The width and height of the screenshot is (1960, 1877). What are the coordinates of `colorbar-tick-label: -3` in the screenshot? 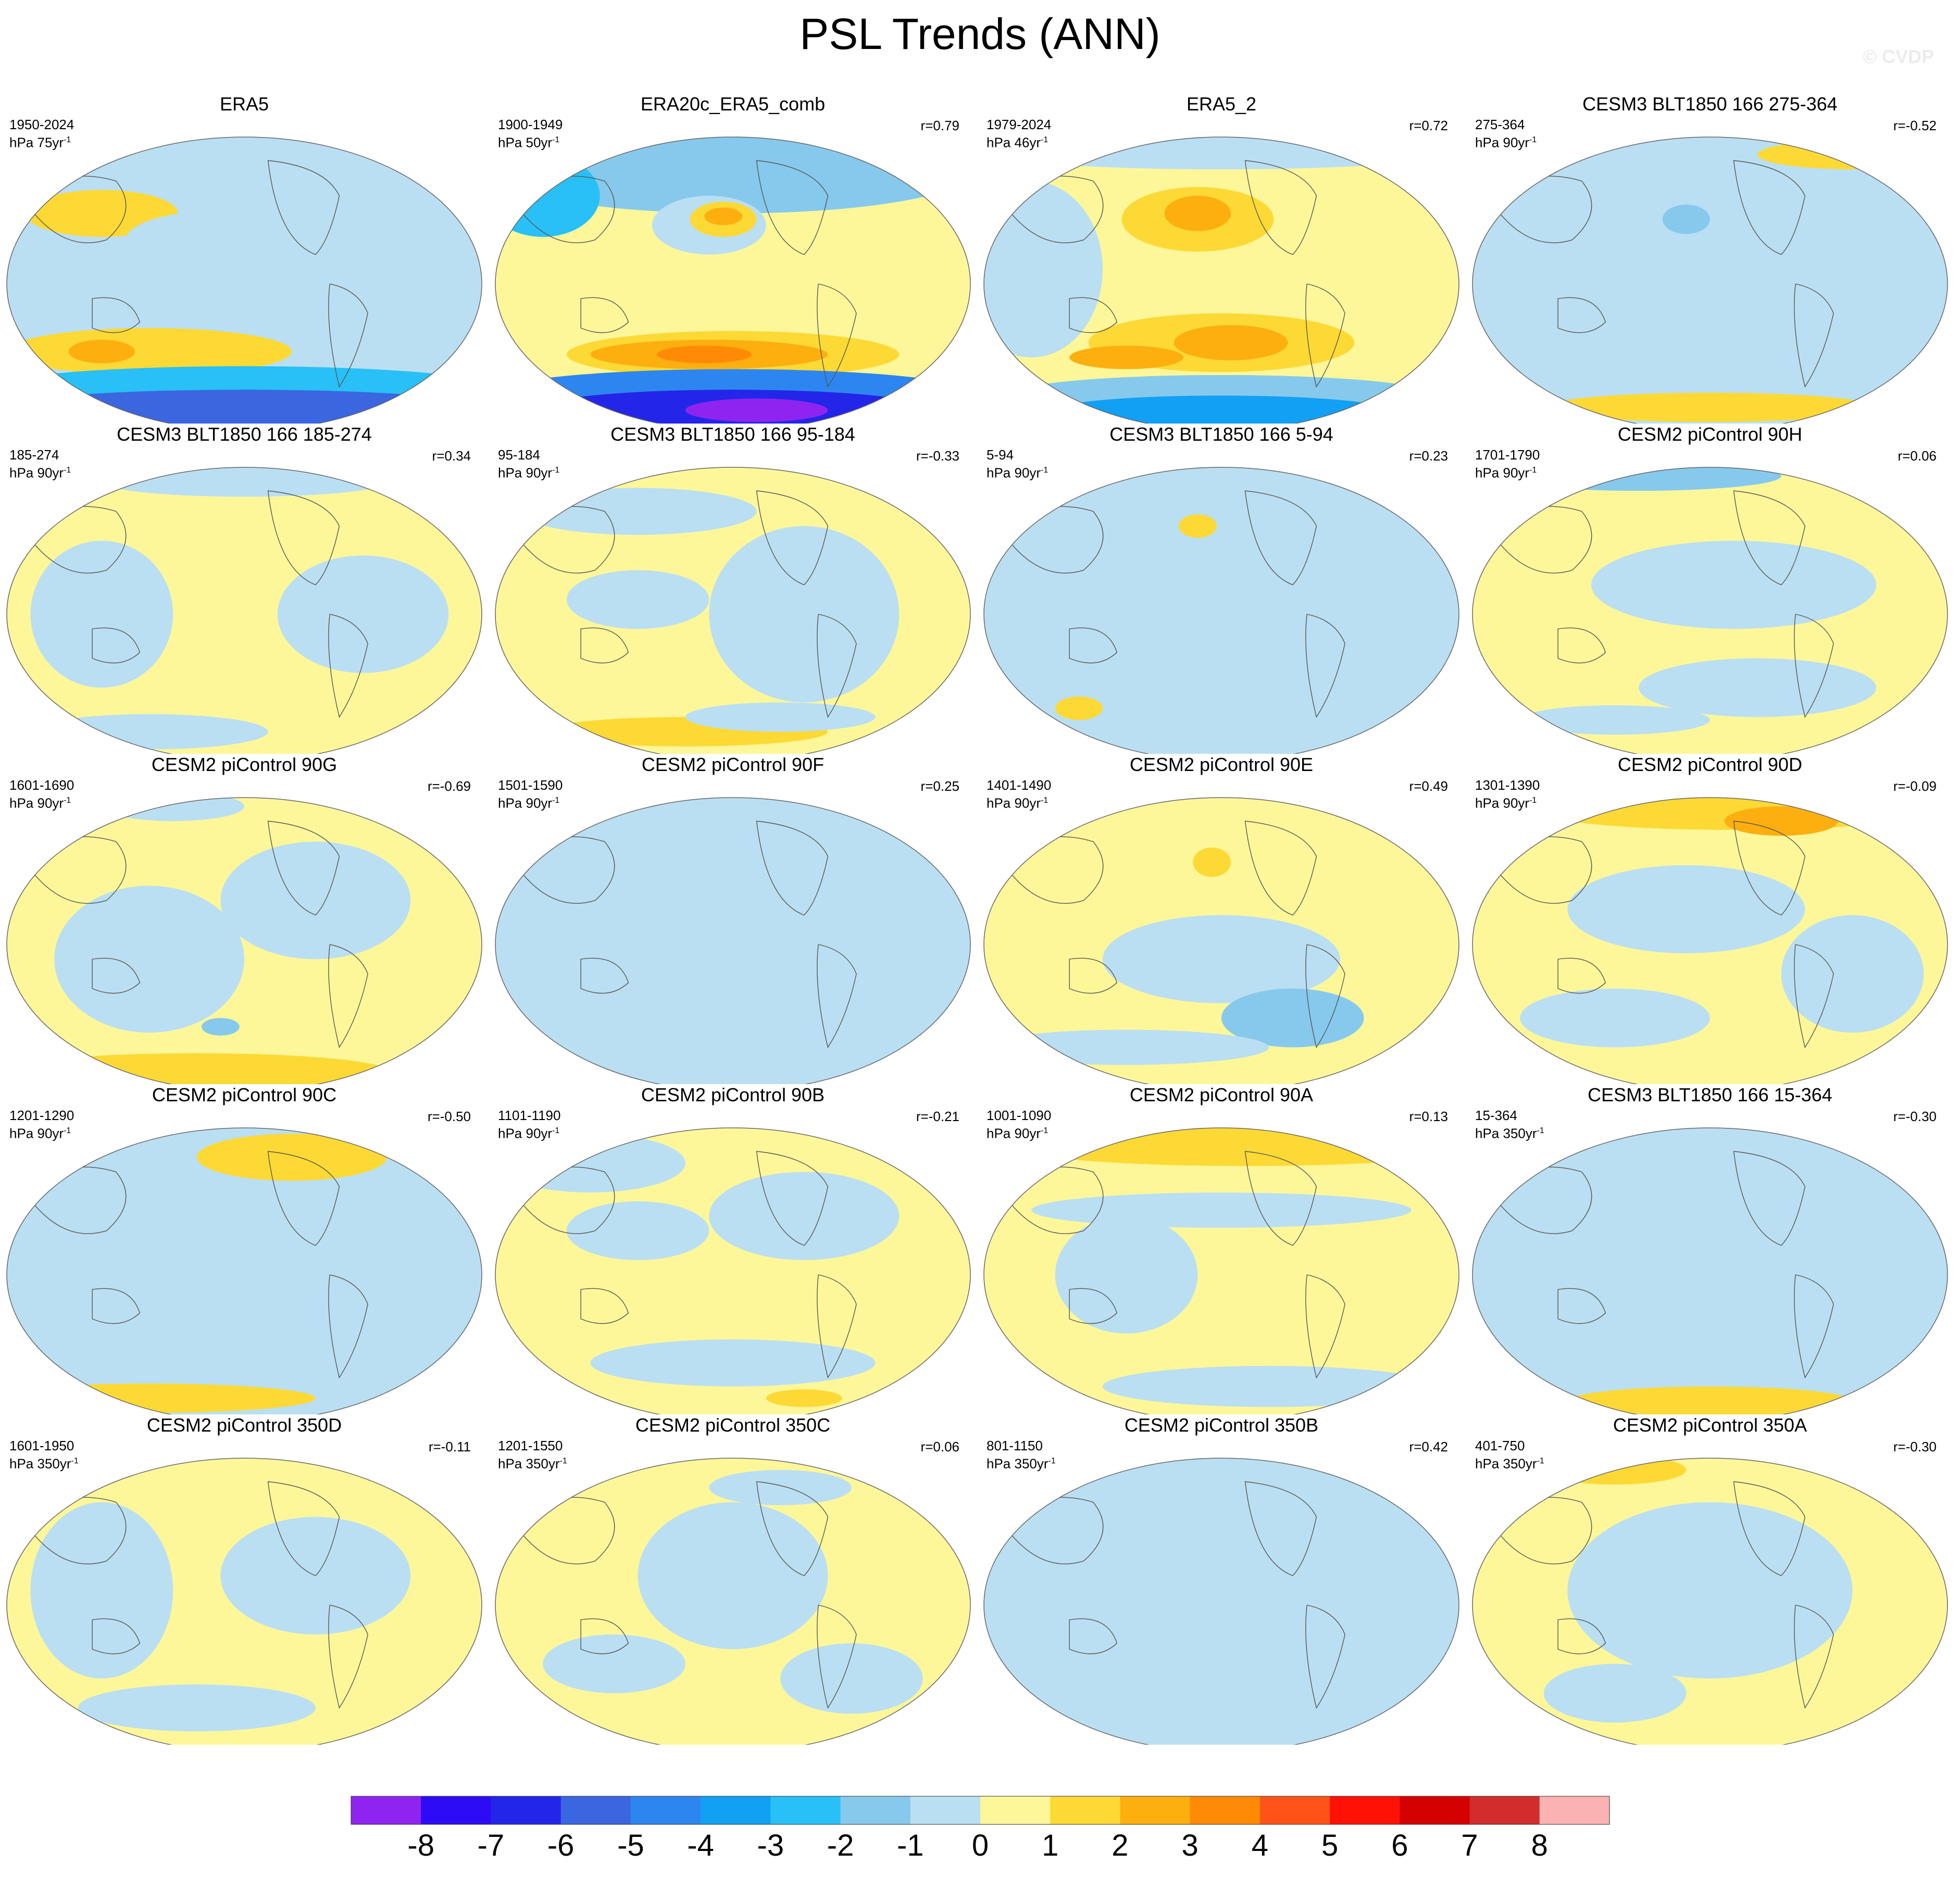 It's located at (771, 1845).